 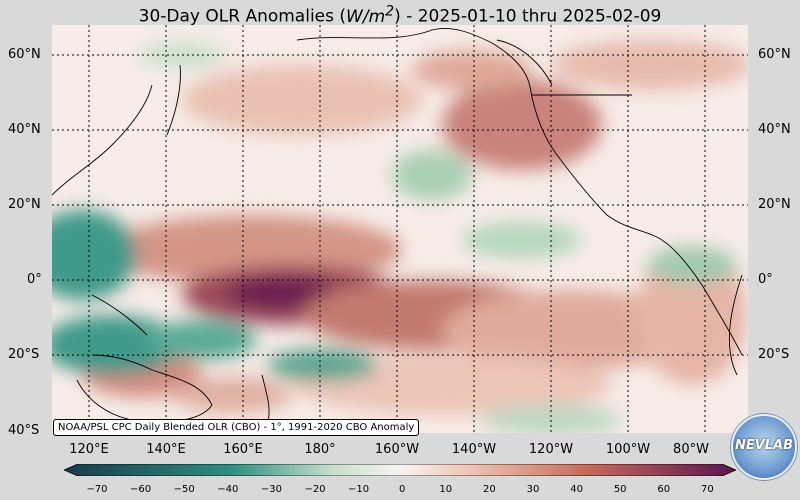 I want to click on lon-label: 140°W, so click(x=474, y=449).